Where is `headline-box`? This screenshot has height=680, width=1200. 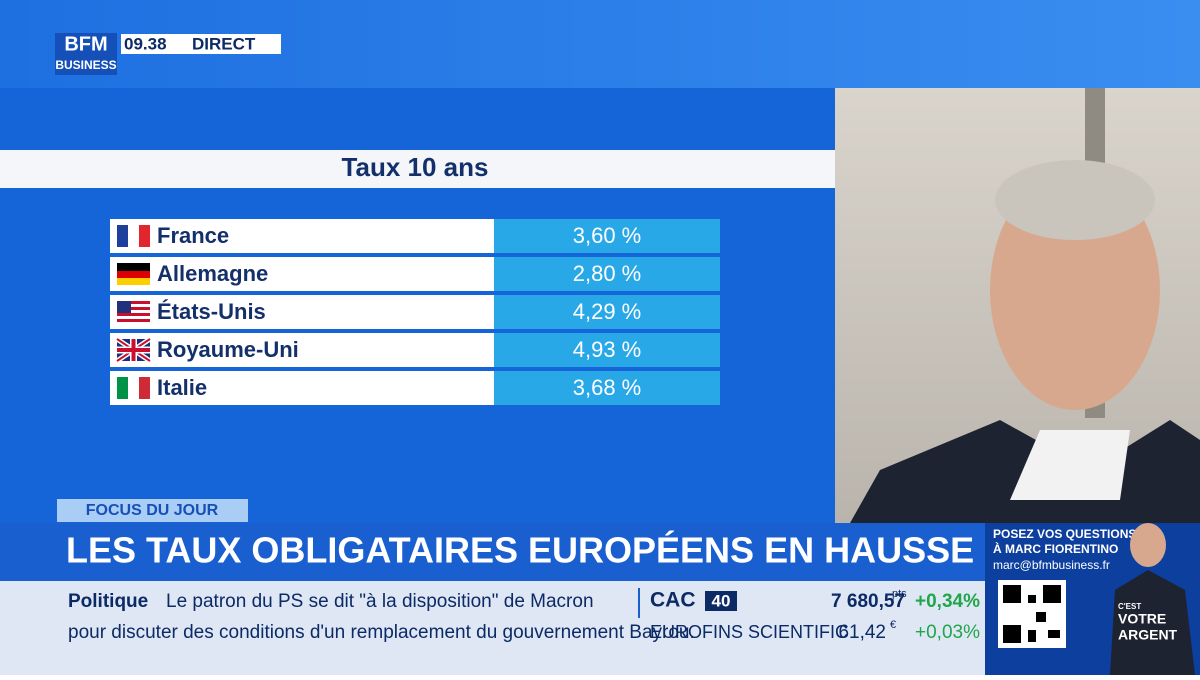
headline-box is located at coordinates (492, 552).